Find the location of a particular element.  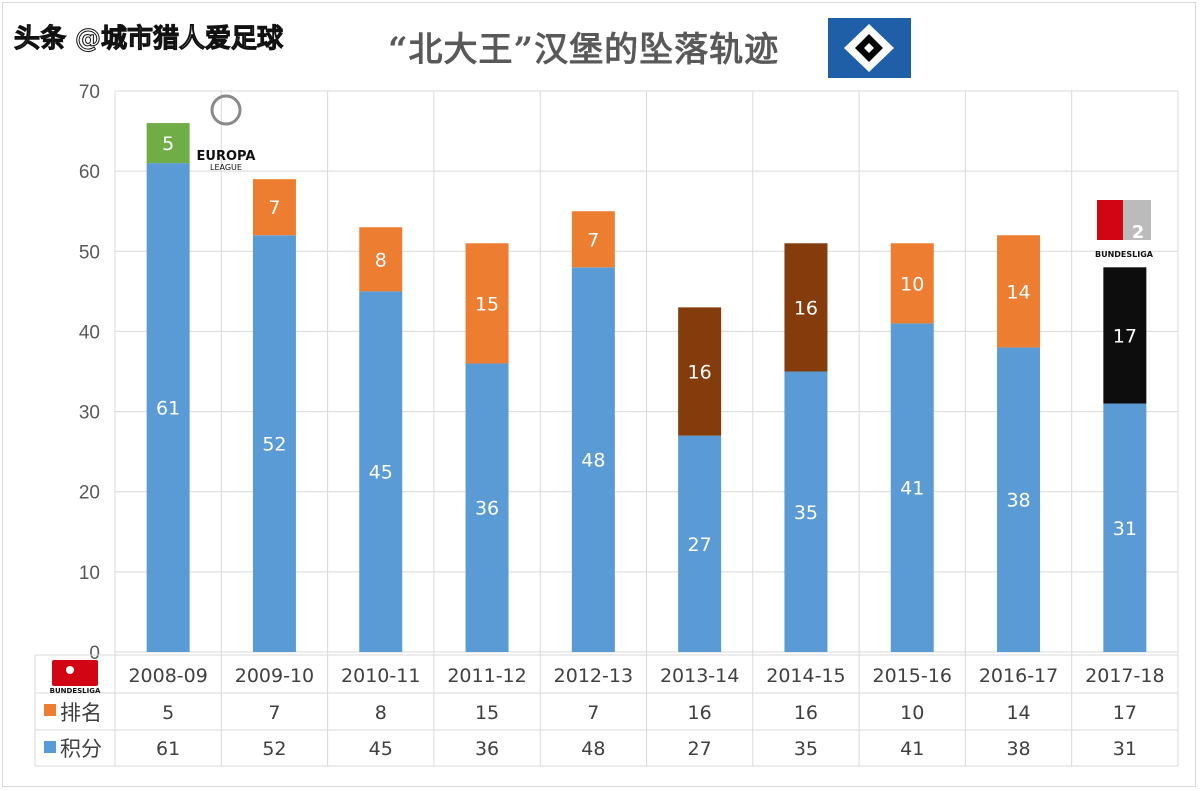

hsv-logo-icon is located at coordinates (869, 48).